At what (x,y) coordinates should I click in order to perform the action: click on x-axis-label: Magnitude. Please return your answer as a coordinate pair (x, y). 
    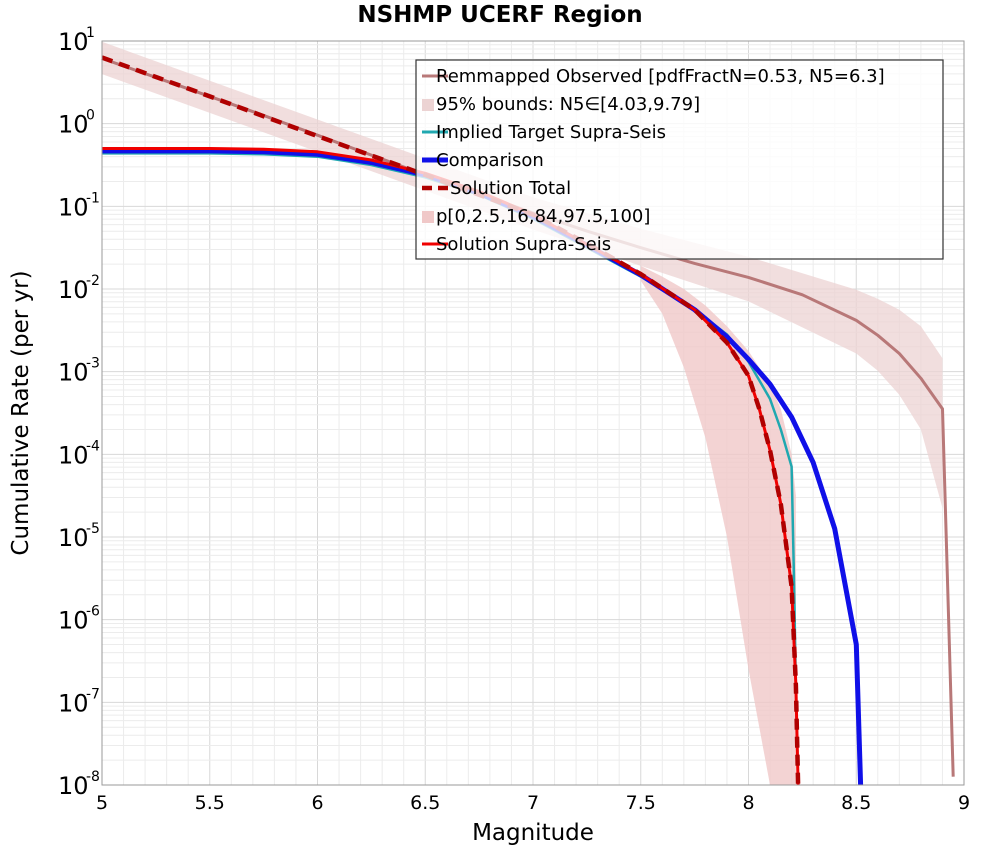
    Looking at the image, I should click on (533, 833).